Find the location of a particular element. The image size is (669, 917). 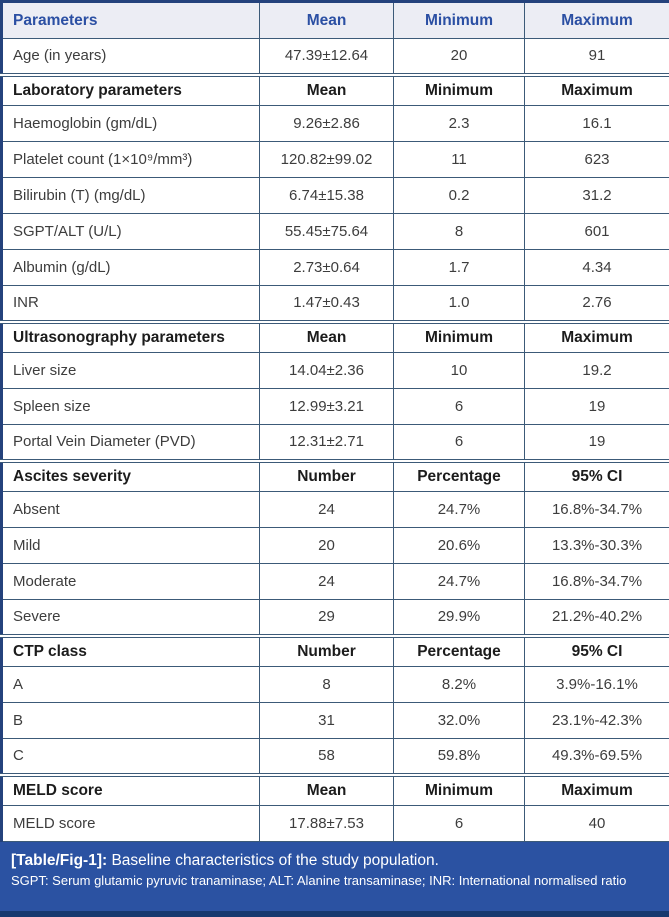

table-row: Mild 20 20.6% 13.3%-30.3% is located at coordinates (335, 545).